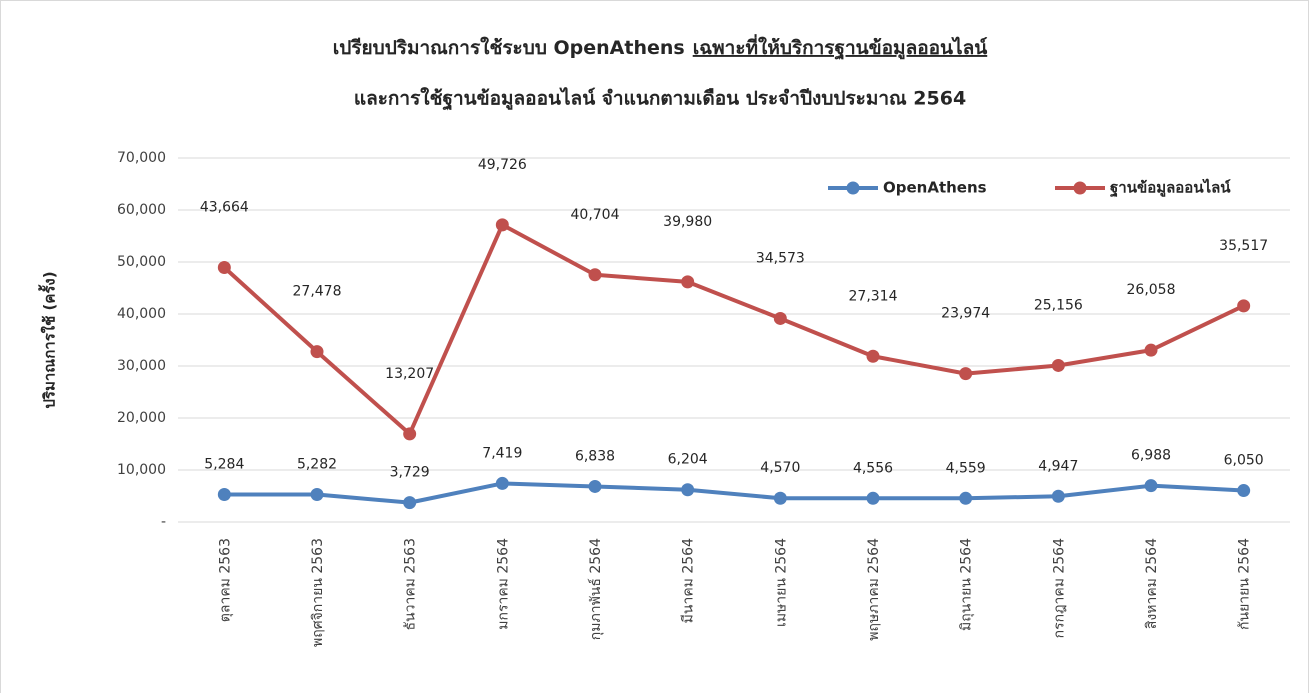 The image size is (1309, 693). I want to click on data-label: 6,050, so click(1244, 461).